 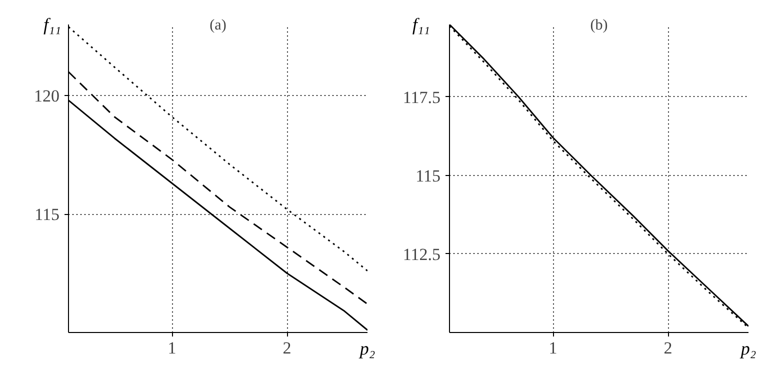 What do you see at coordinates (421, 97) in the screenshot?
I see `y-tick-label: 117.5` at bounding box center [421, 97].